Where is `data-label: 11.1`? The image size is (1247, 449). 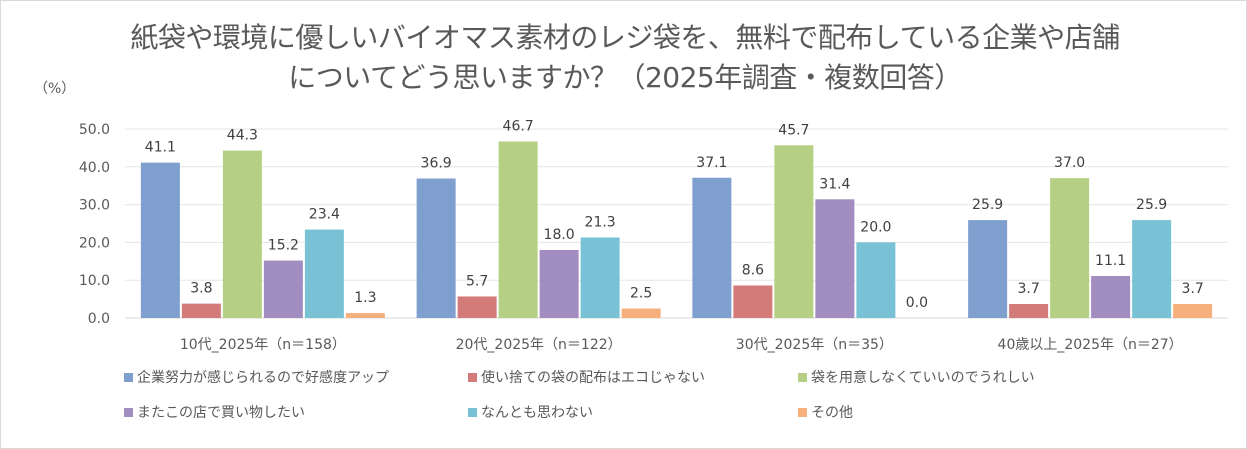 data-label: 11.1 is located at coordinates (1110, 261).